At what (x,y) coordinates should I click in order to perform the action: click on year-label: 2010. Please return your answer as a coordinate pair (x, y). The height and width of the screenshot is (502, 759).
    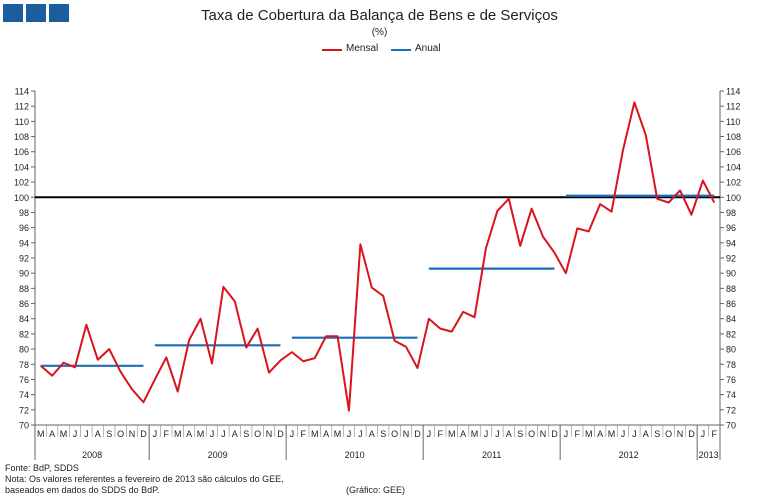
    Looking at the image, I should click on (355, 455).